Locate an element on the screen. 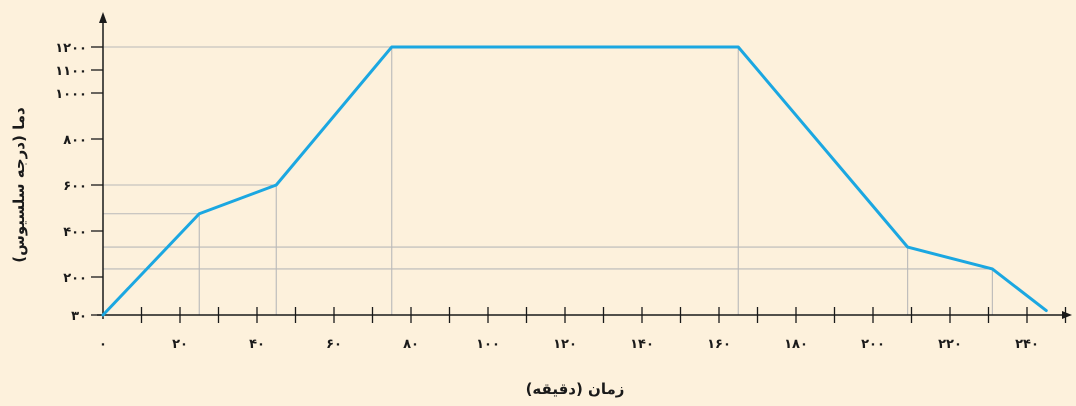 This screenshot has height=406, width=1076. x-tick-label: ۲۲۰ is located at coordinates (950, 344).